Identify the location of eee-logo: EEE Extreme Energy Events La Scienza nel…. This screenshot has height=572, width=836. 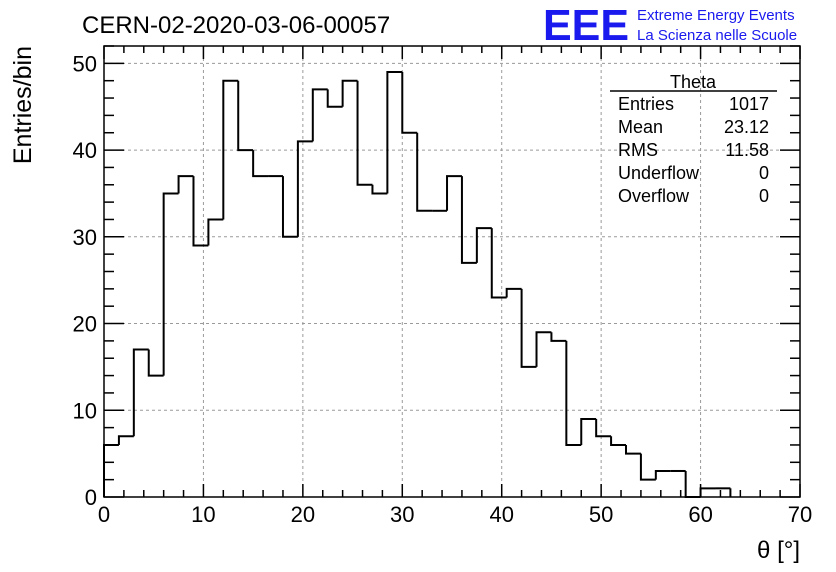
(670, 25).